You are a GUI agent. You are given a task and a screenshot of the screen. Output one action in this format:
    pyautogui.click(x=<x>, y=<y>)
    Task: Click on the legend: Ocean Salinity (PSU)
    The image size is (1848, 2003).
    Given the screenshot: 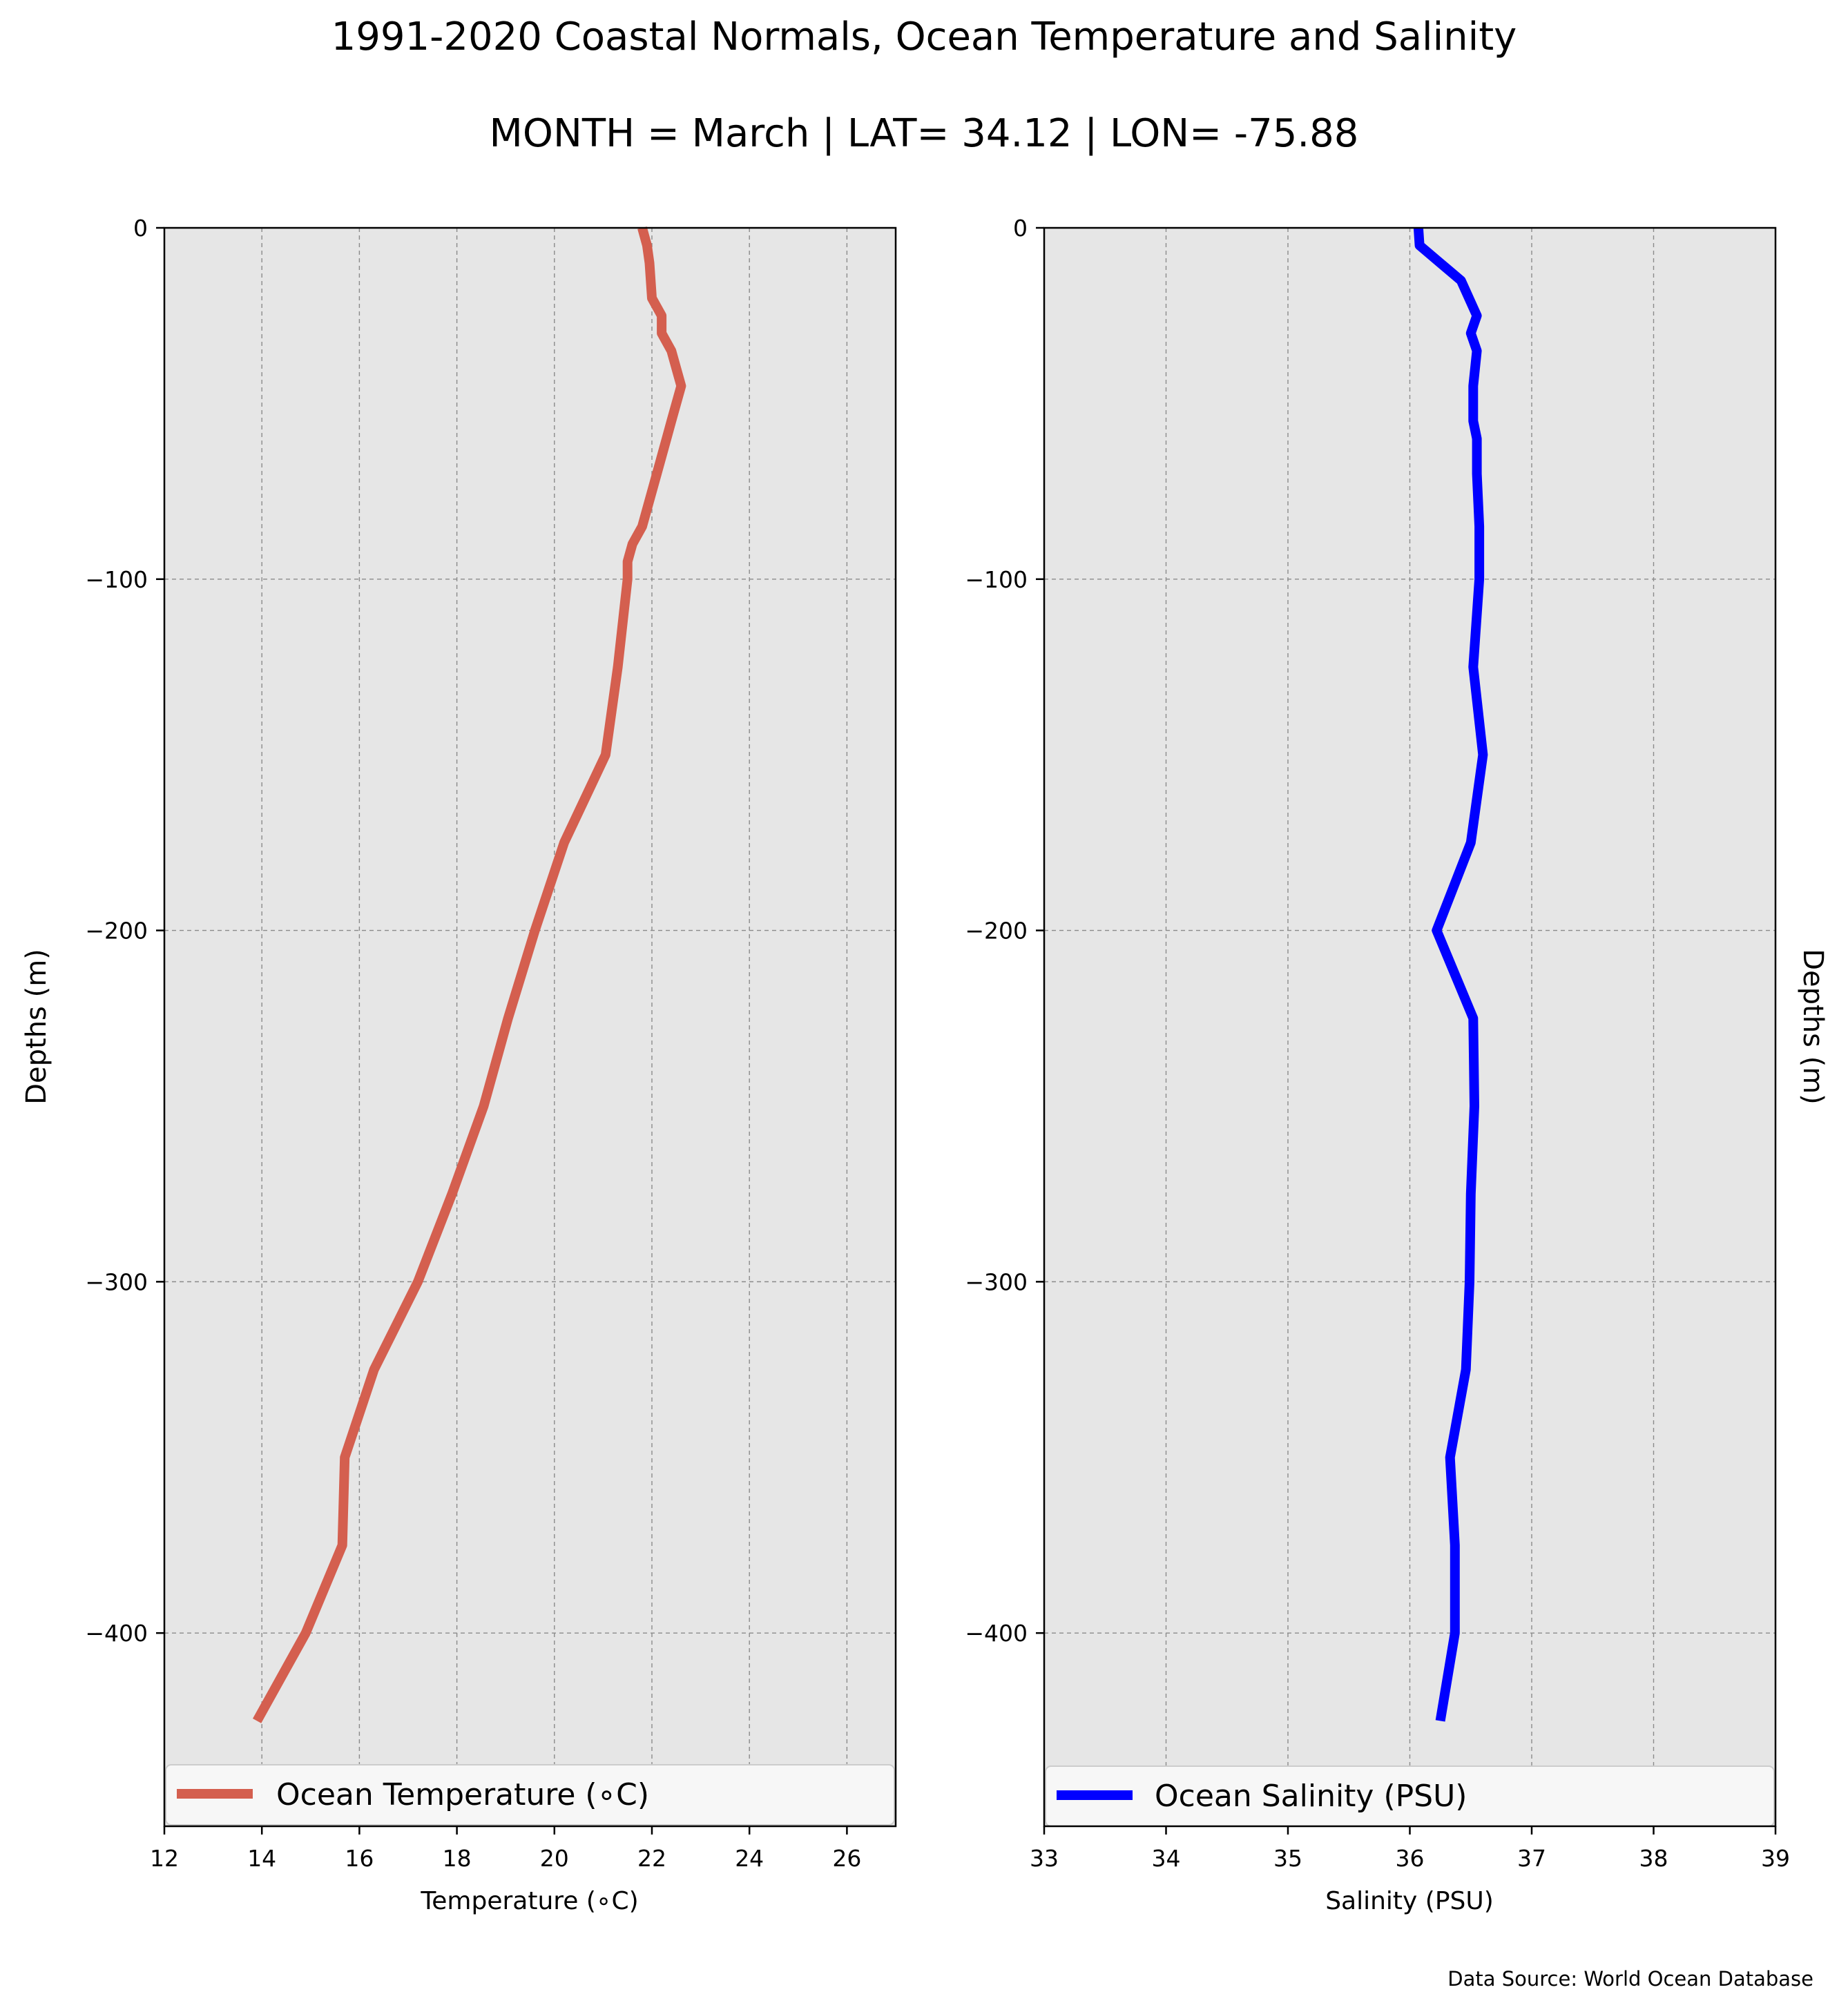 What is the action you would take?
    pyautogui.click(x=1410, y=1796)
    